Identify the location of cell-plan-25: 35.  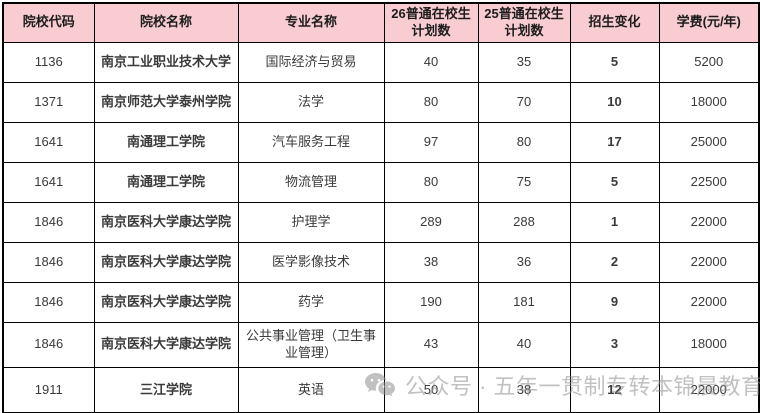
(524, 62).